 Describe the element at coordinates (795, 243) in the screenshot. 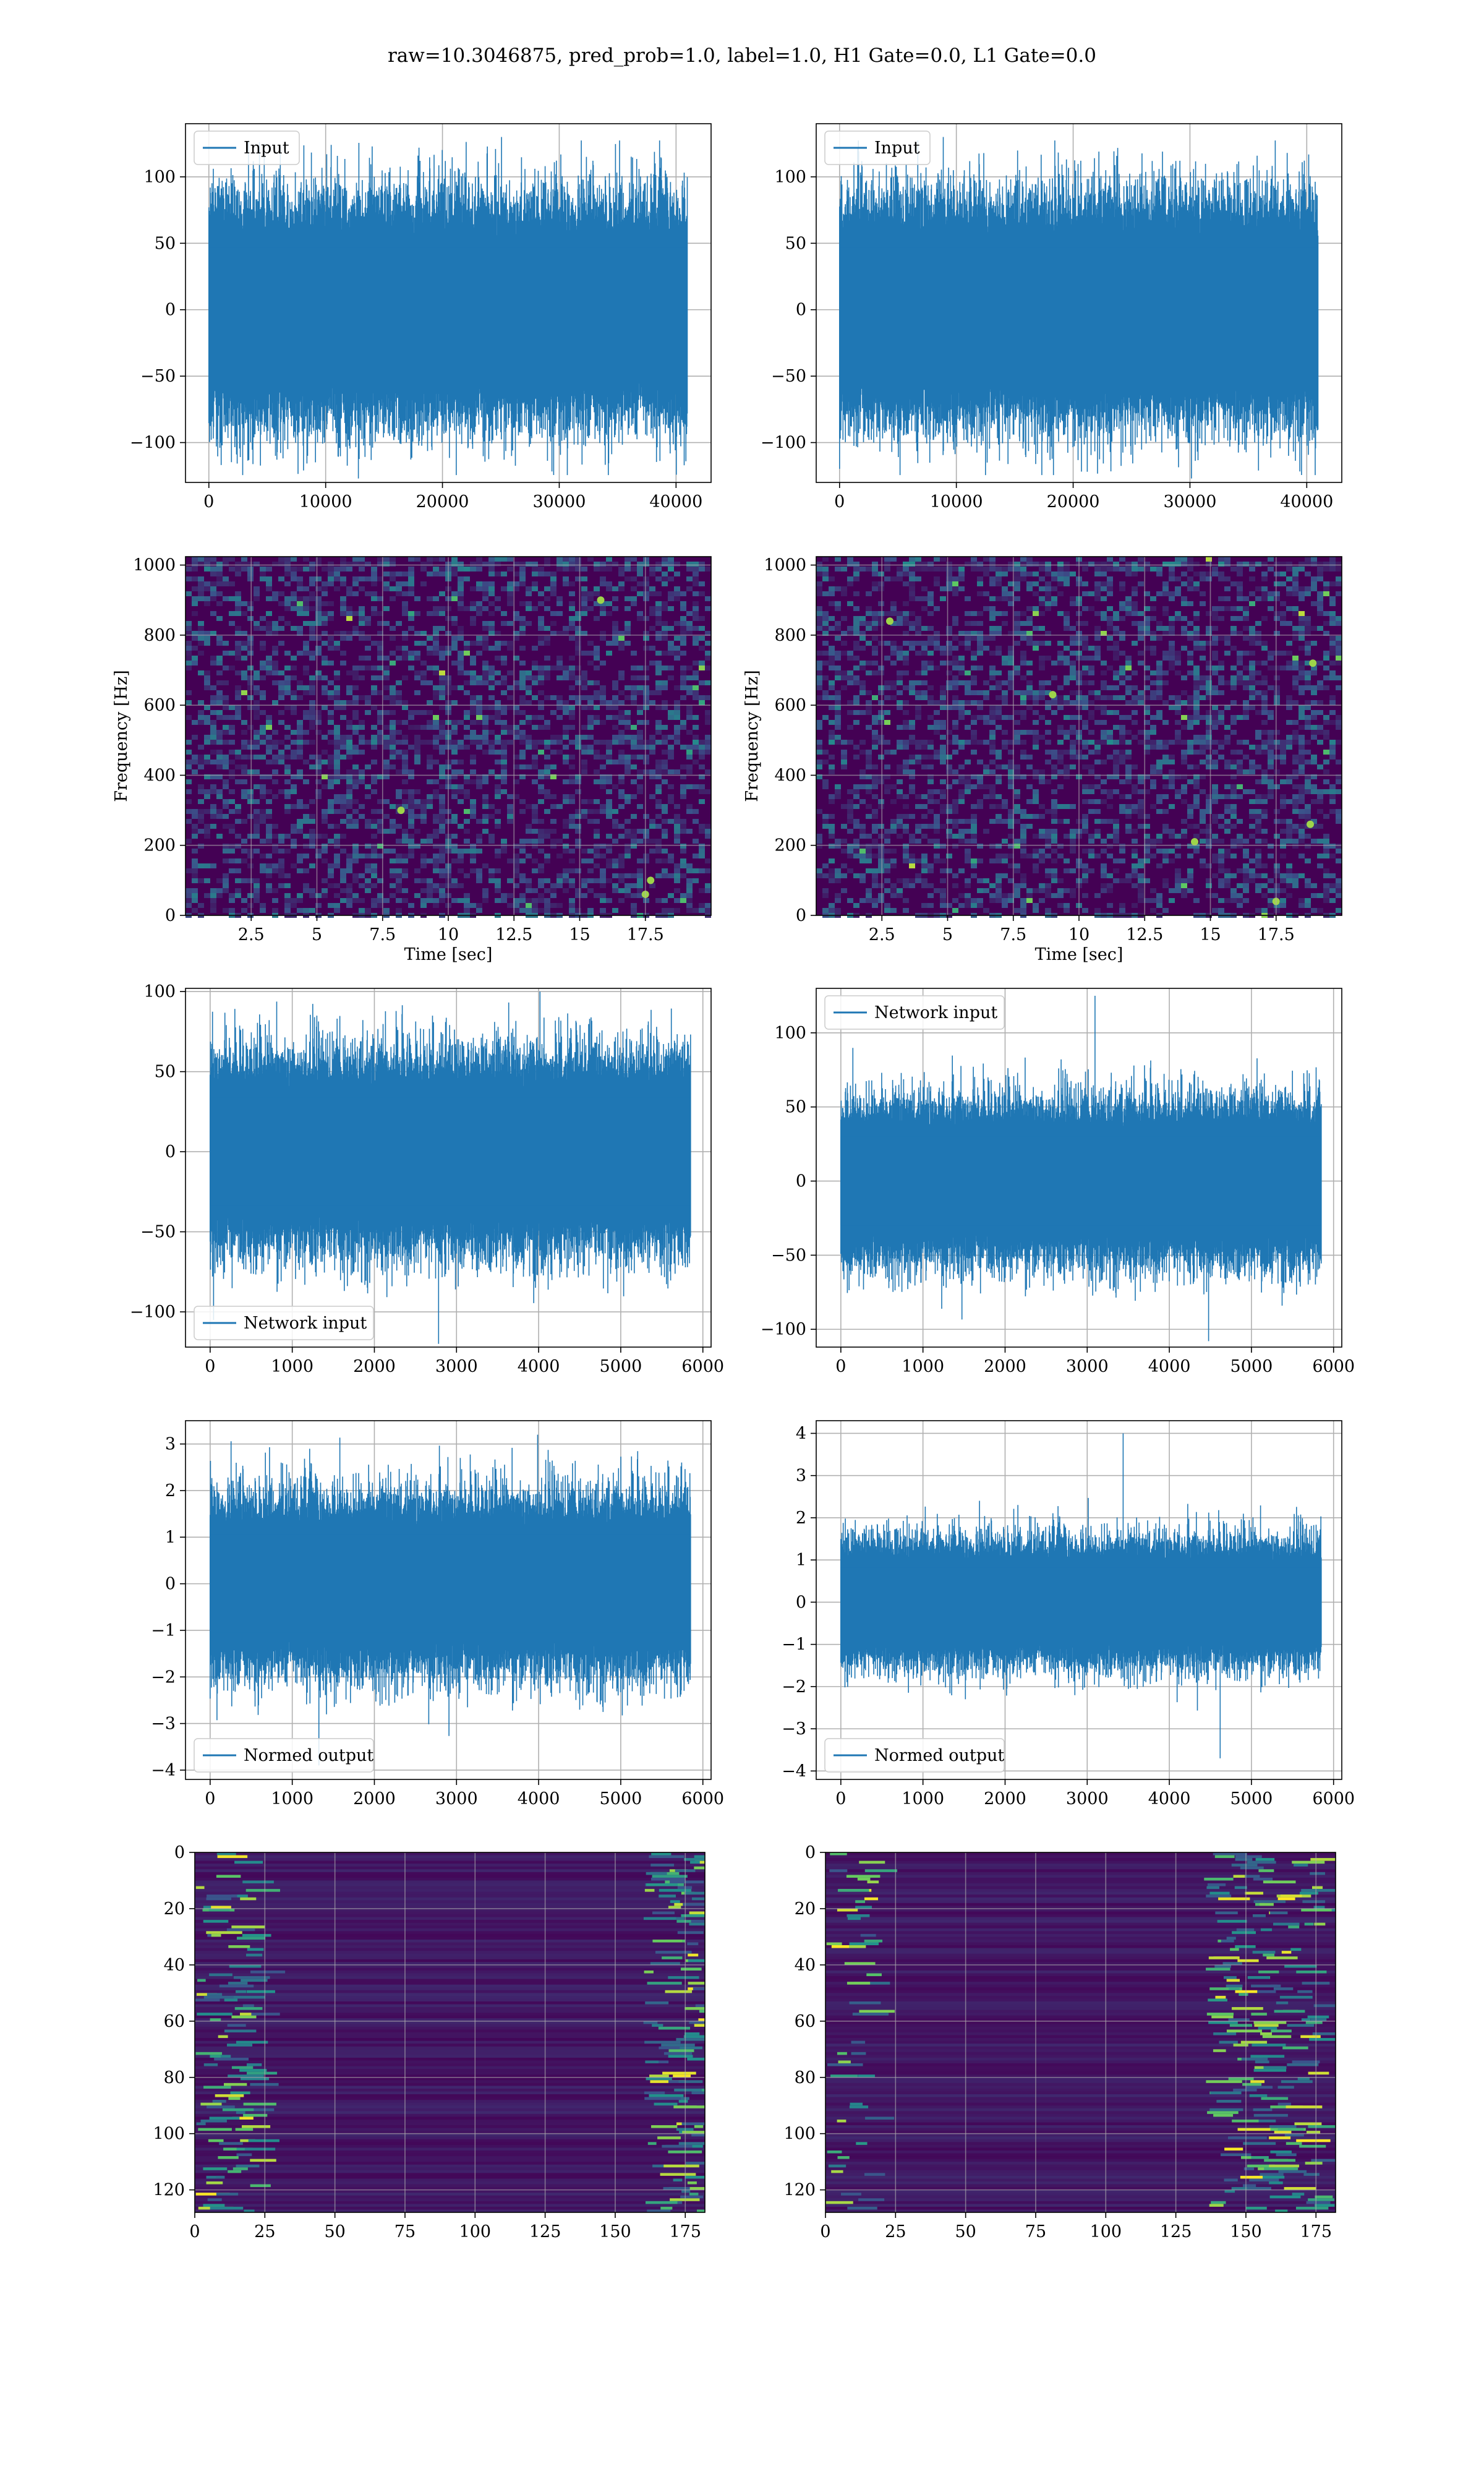

I see `y-tick-label: 50` at that location.